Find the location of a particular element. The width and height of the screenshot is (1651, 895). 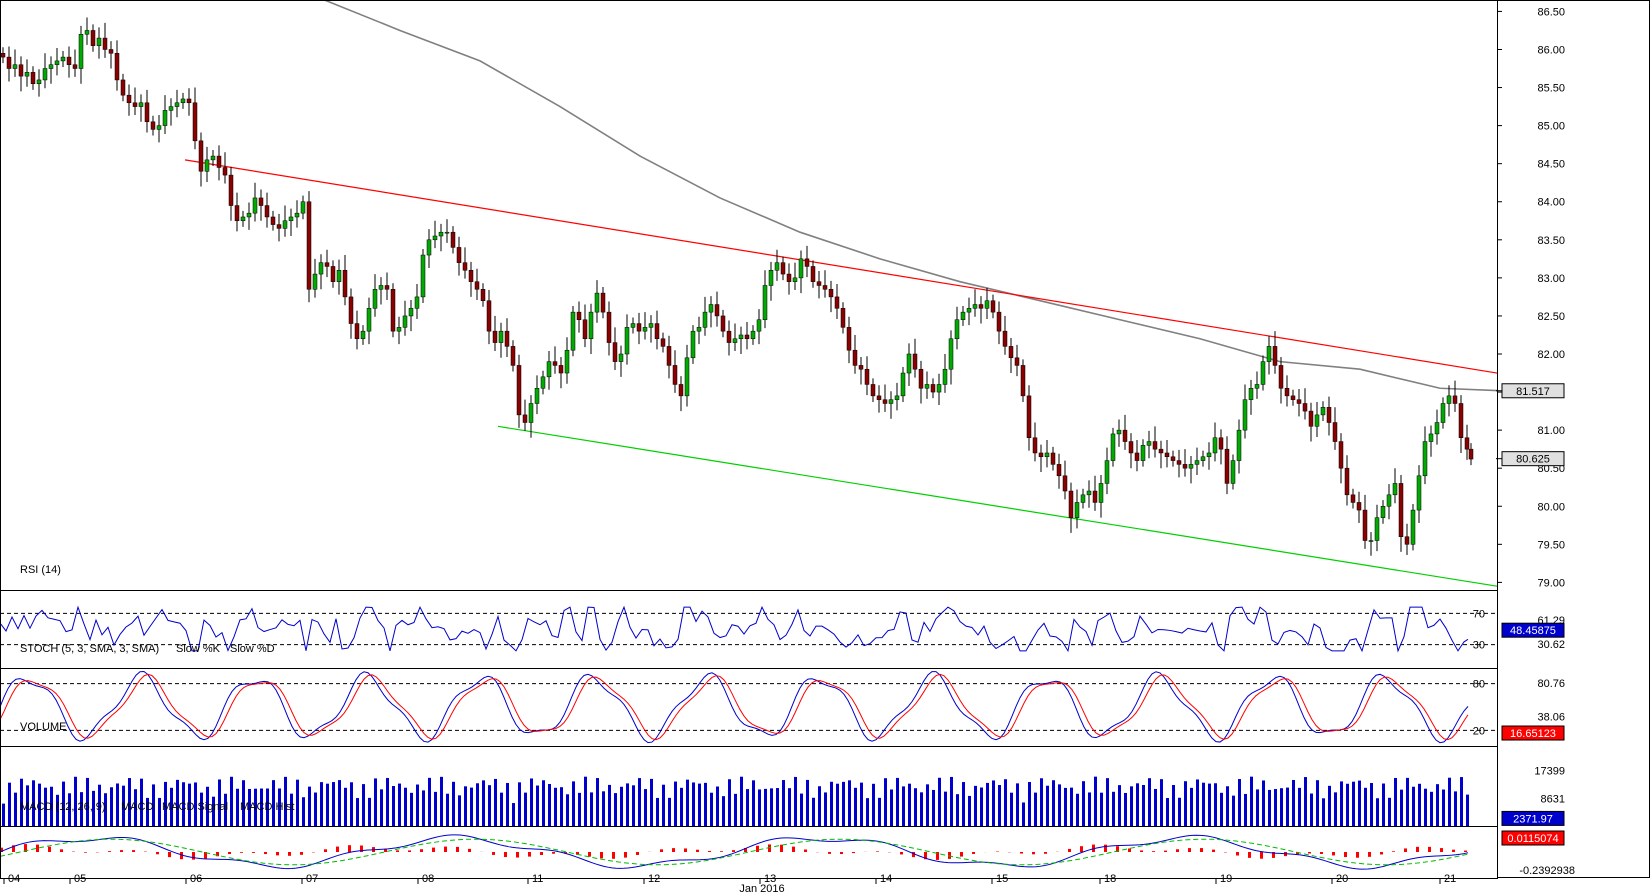

date-tick-label: 20 is located at coordinates (1342, 879).